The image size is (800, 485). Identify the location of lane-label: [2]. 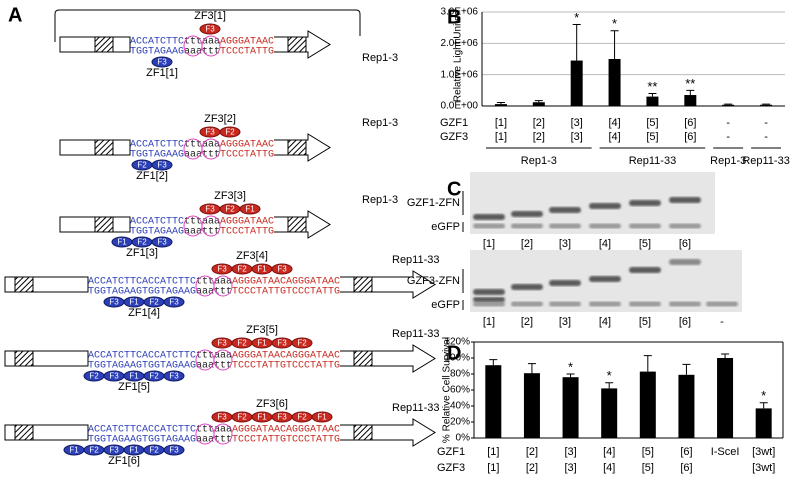
(527, 322).